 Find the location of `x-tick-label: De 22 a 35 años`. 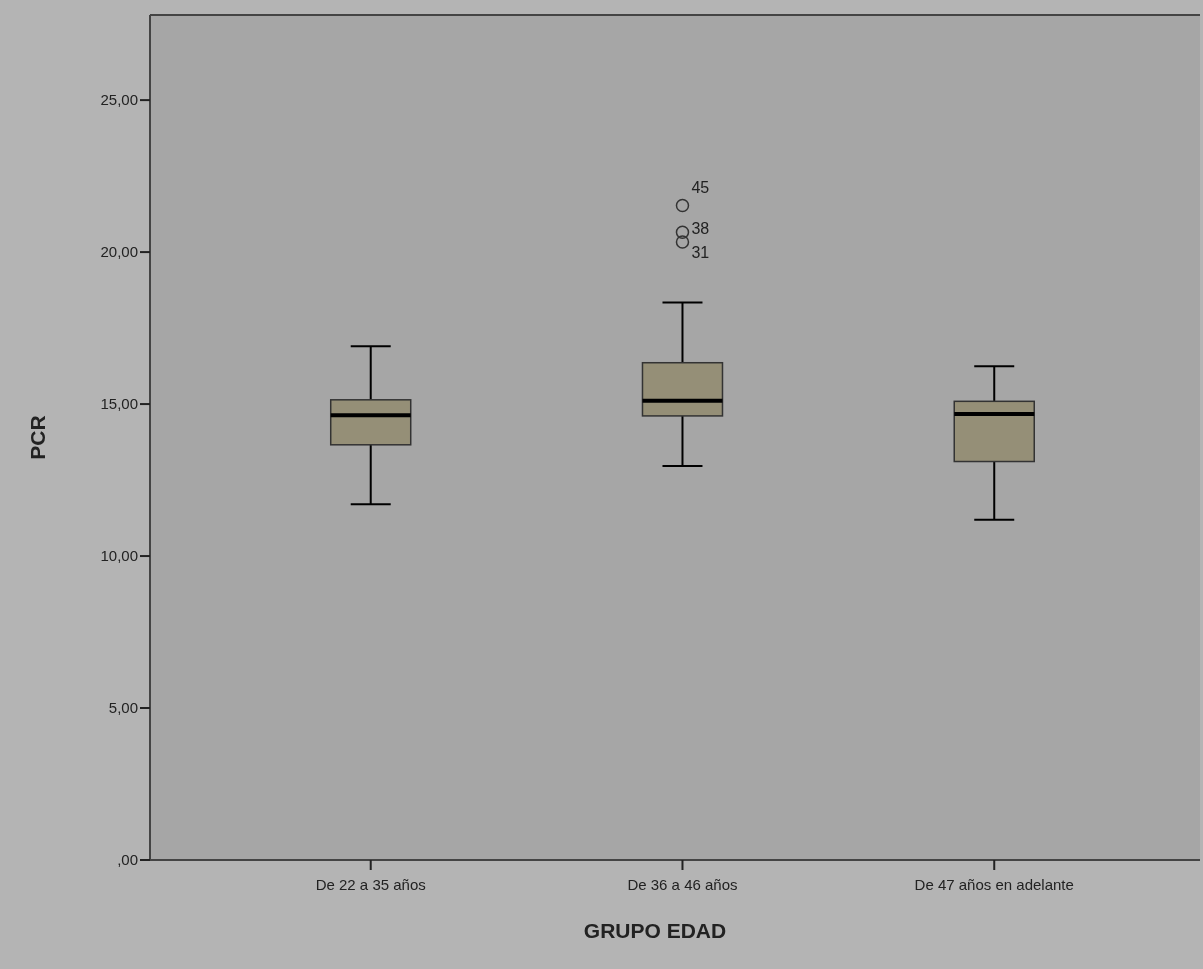

x-tick-label: De 22 a 35 años is located at coordinates (370, 884).